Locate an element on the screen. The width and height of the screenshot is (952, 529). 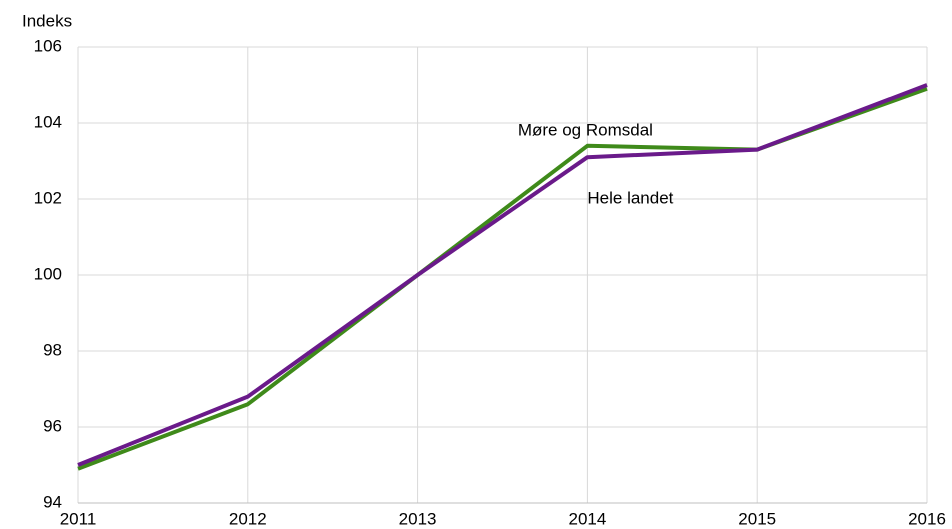
x-tick-label: 2014 is located at coordinates (587, 518).